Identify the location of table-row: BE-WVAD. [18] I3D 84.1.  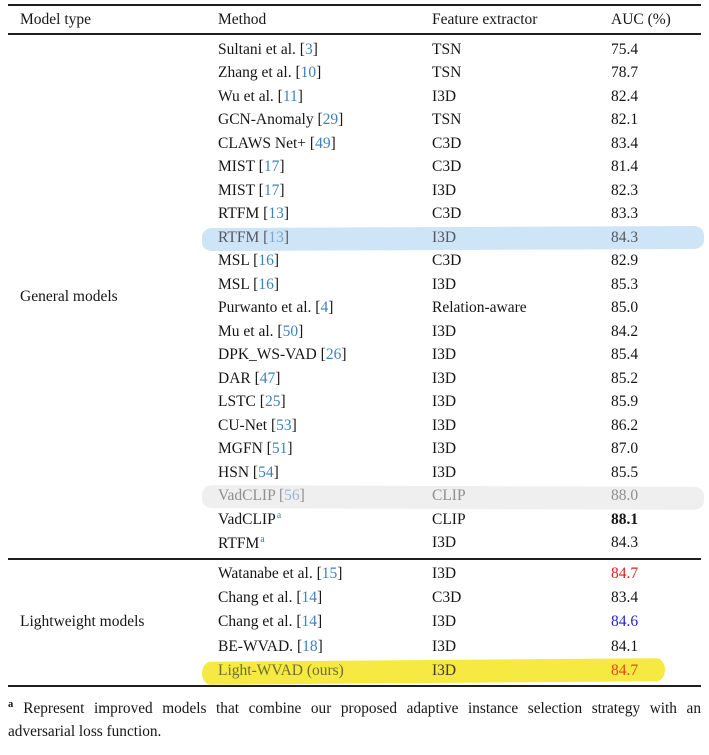
(459, 647).